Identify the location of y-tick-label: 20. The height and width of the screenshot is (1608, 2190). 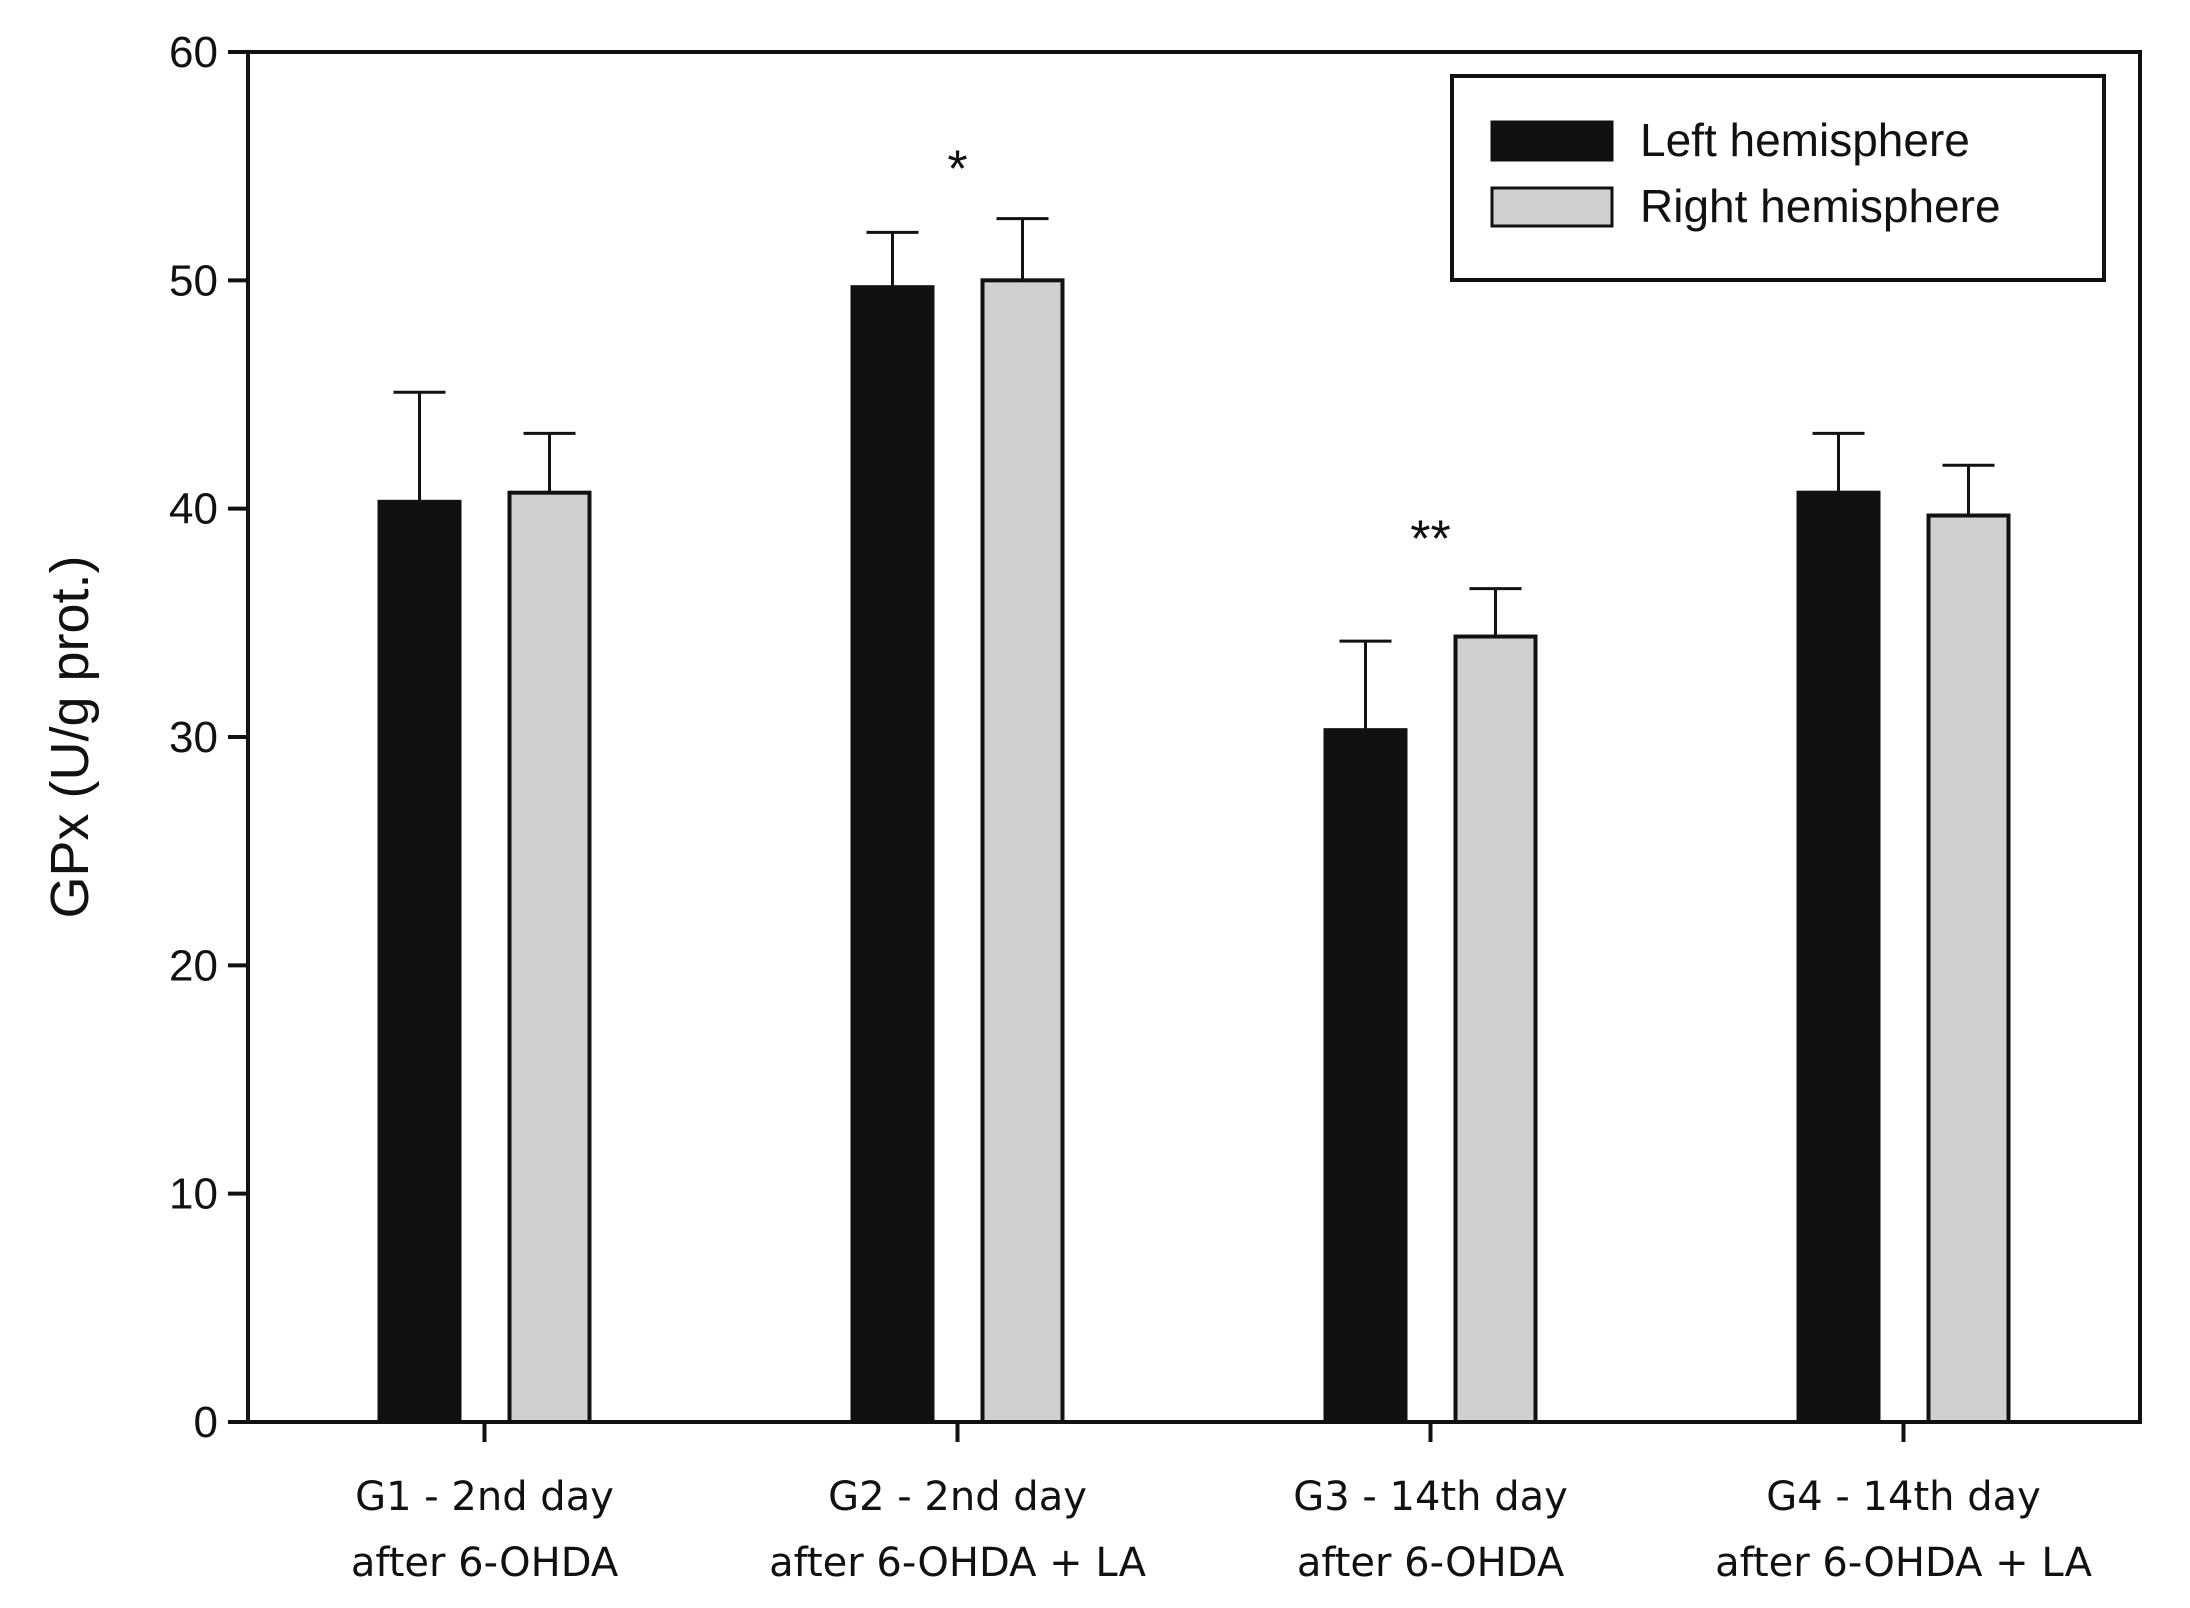
(193, 965).